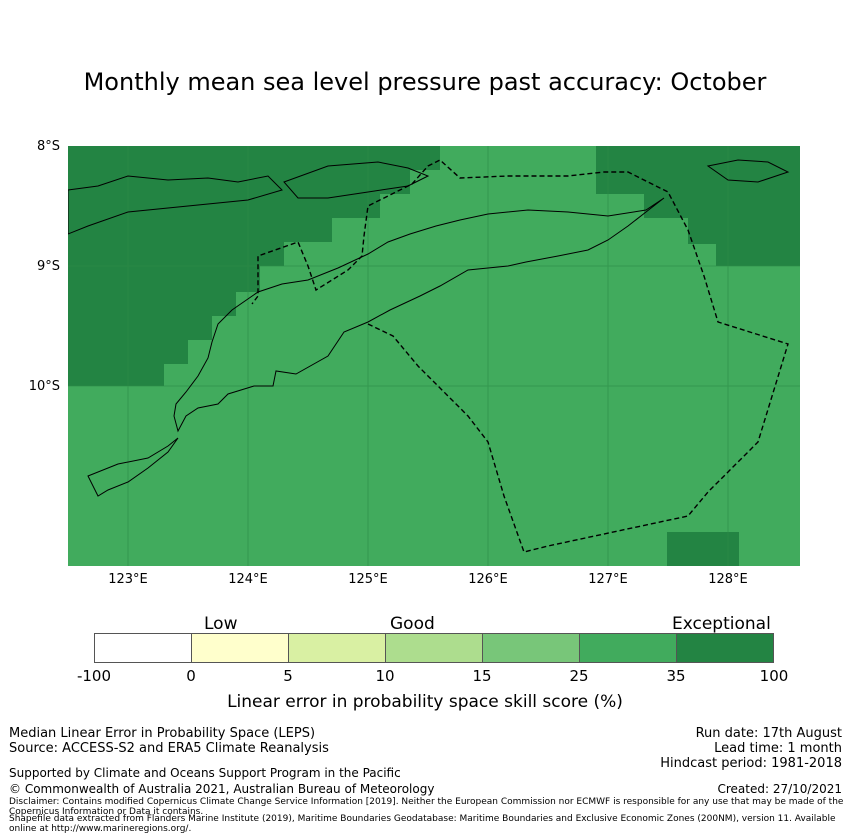  Describe the element at coordinates (579, 676) in the screenshot. I see `colorbar-tick: 25` at that location.